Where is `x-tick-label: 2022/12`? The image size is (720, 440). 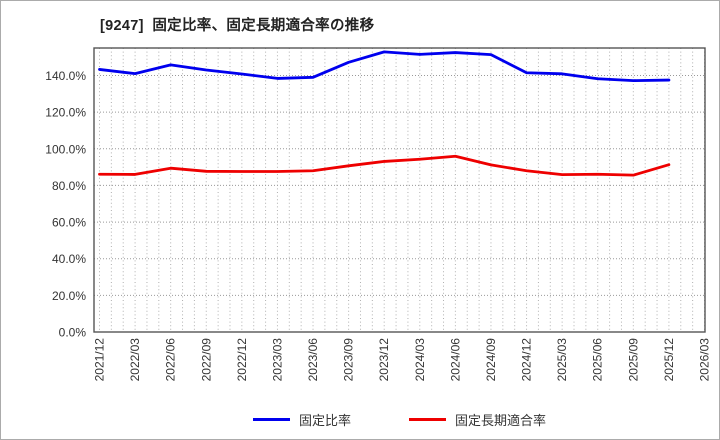
x-tick-label: 2022/12 is located at coordinates (242, 360).